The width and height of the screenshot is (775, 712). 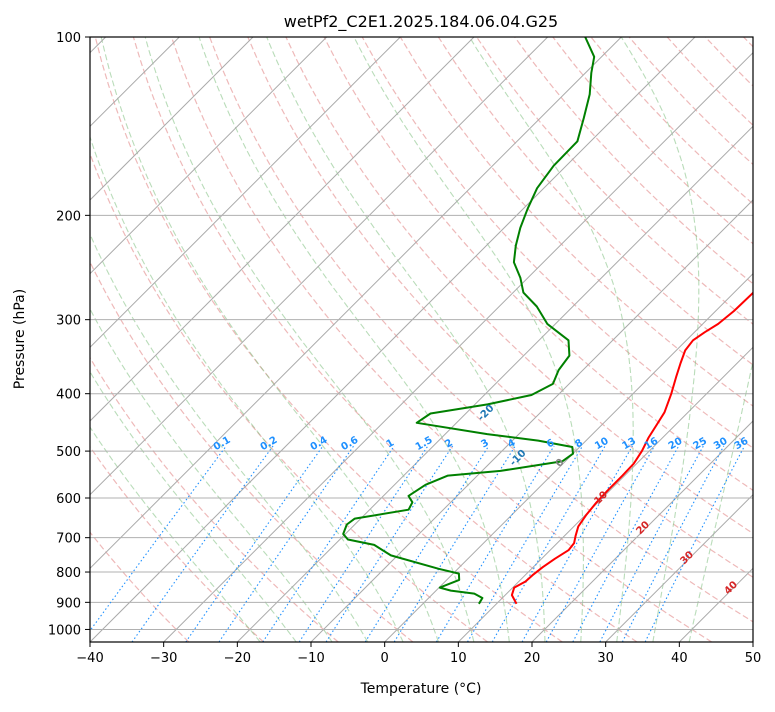 What do you see at coordinates (385, 658) in the screenshot?
I see `x-tick-label: 0` at bounding box center [385, 658].